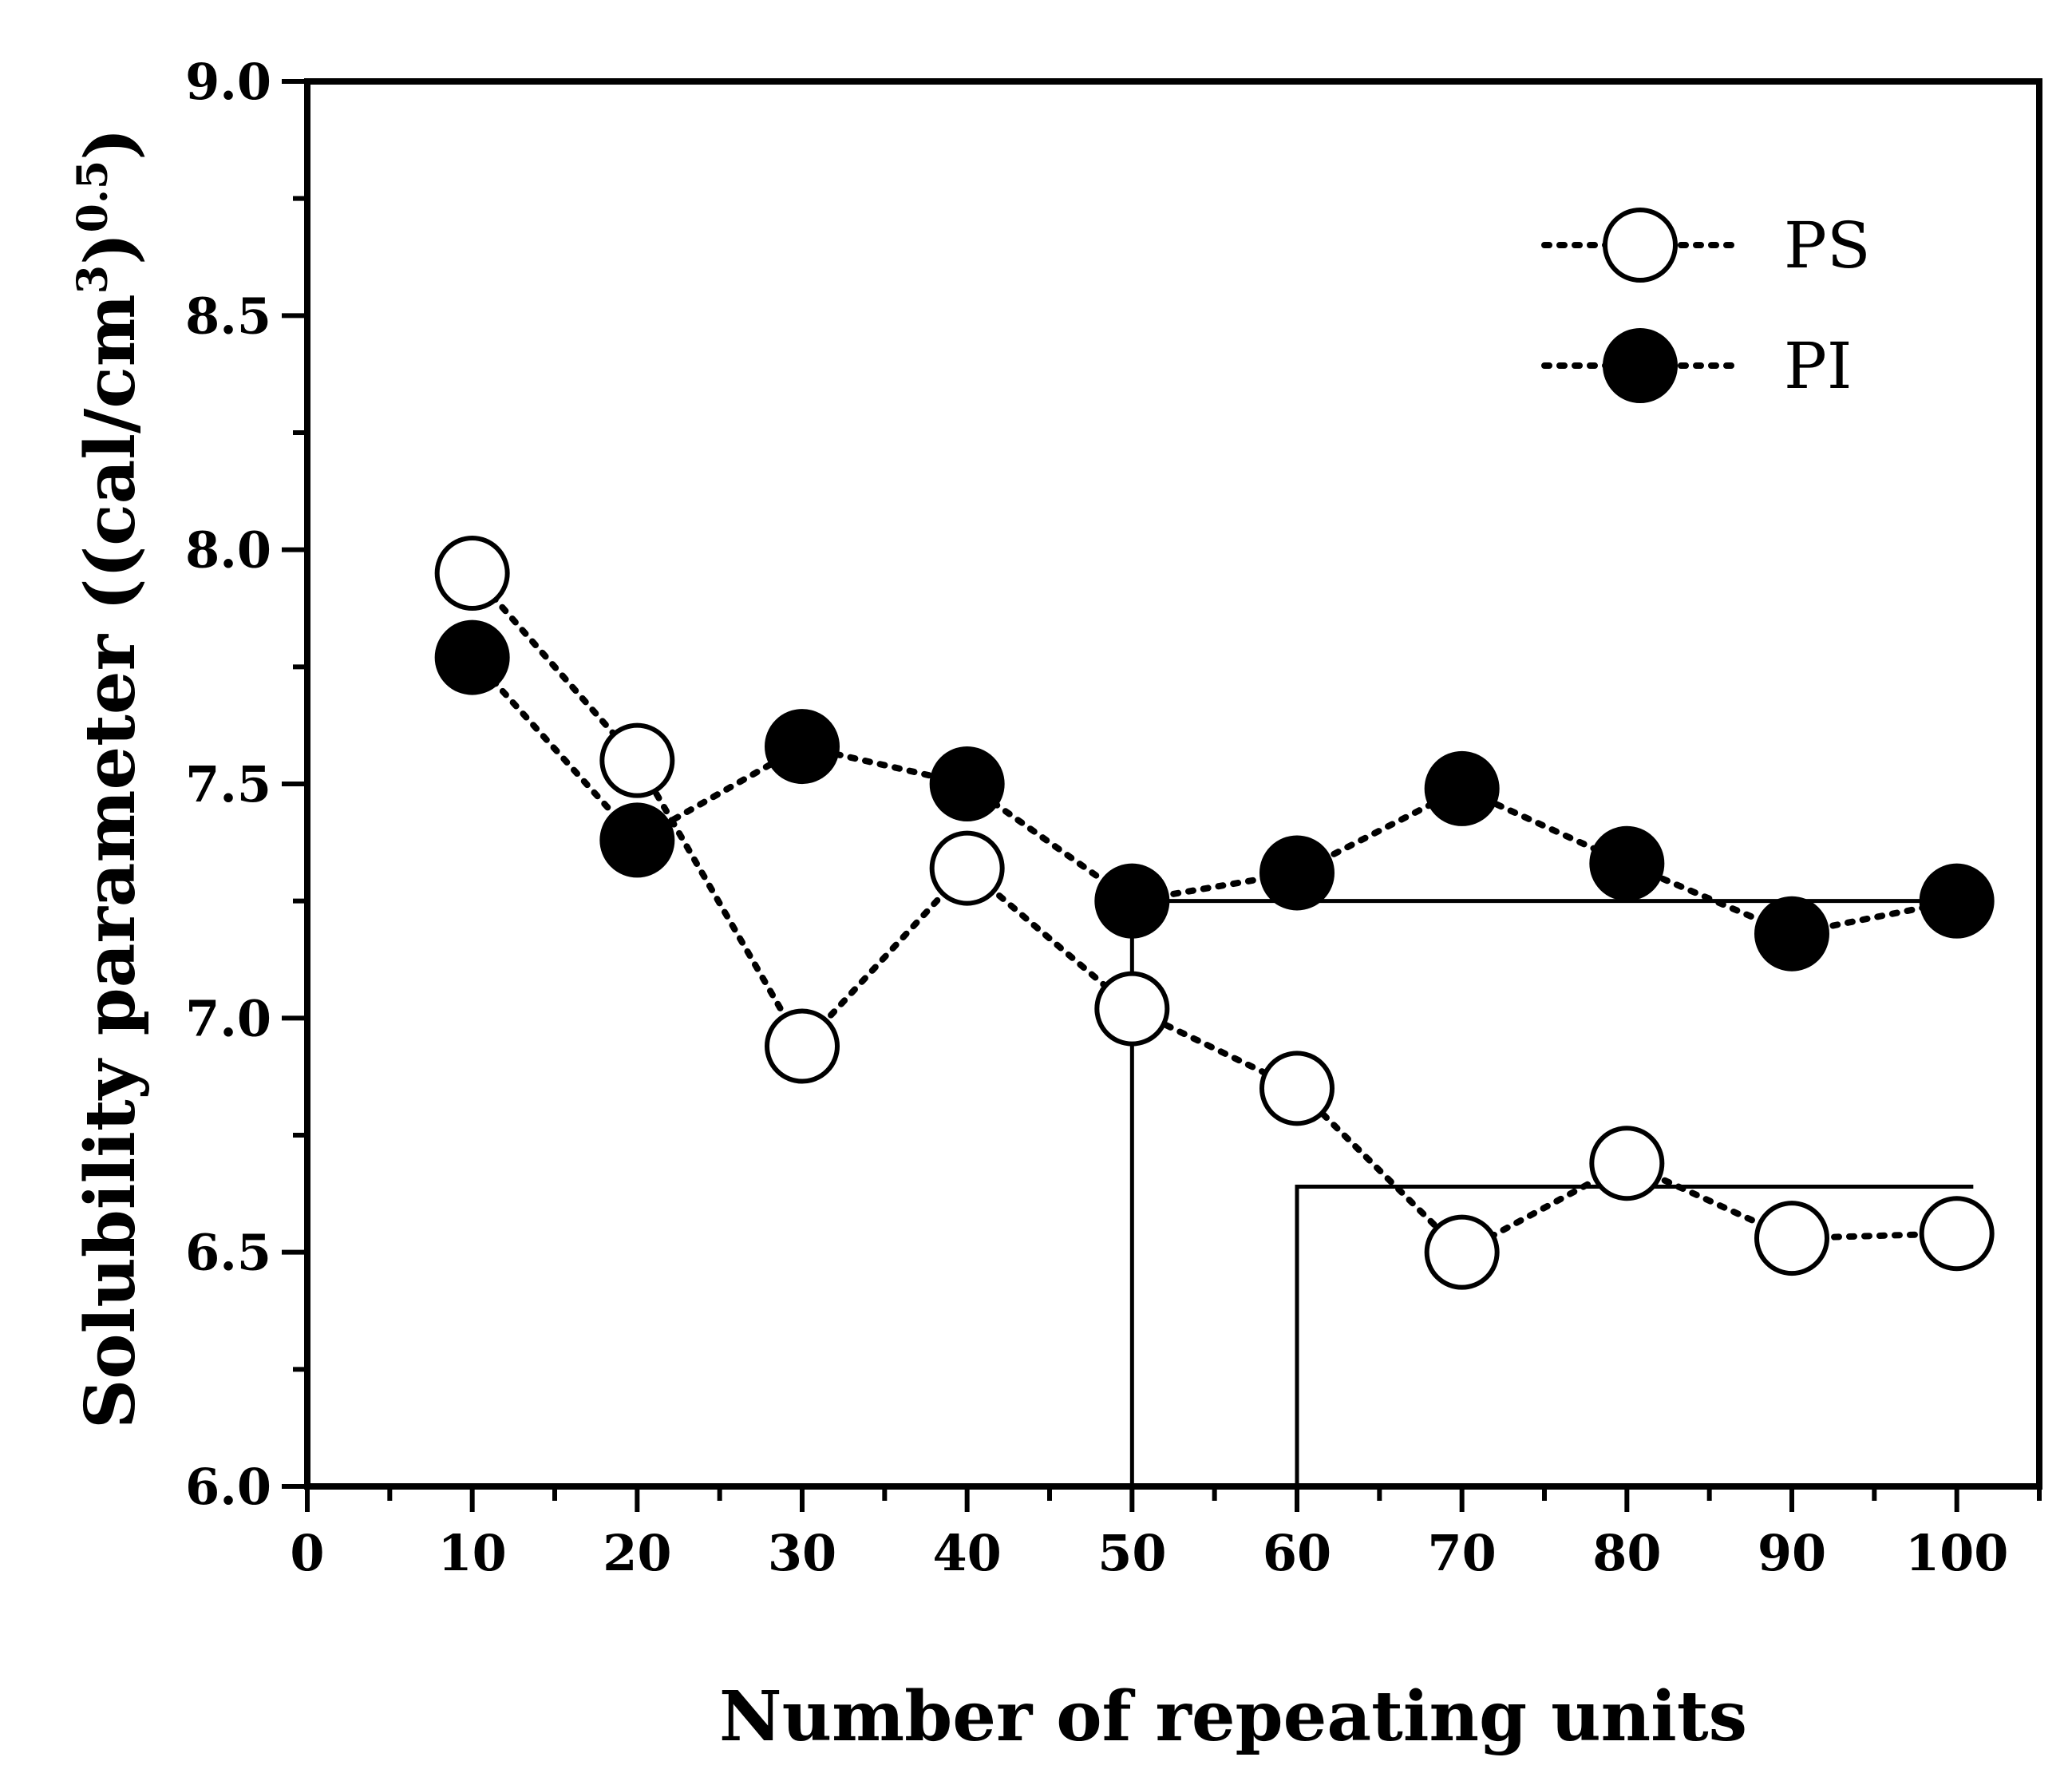  I want to click on x-tick-label: 20, so click(637, 1553).